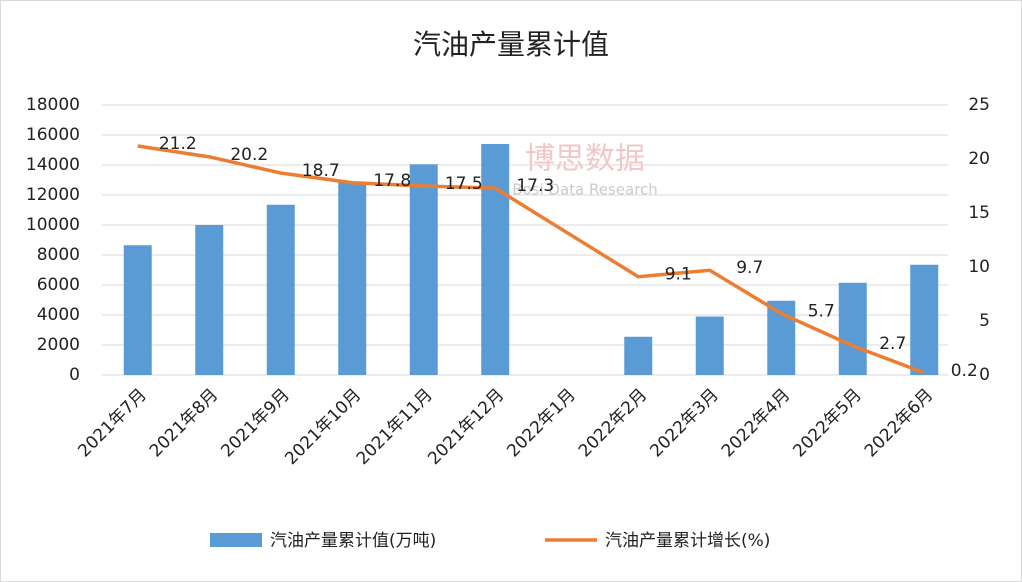 This screenshot has height=582, width=1022. What do you see at coordinates (58, 255) in the screenshot?
I see `y-tick-label: 8000` at bounding box center [58, 255].